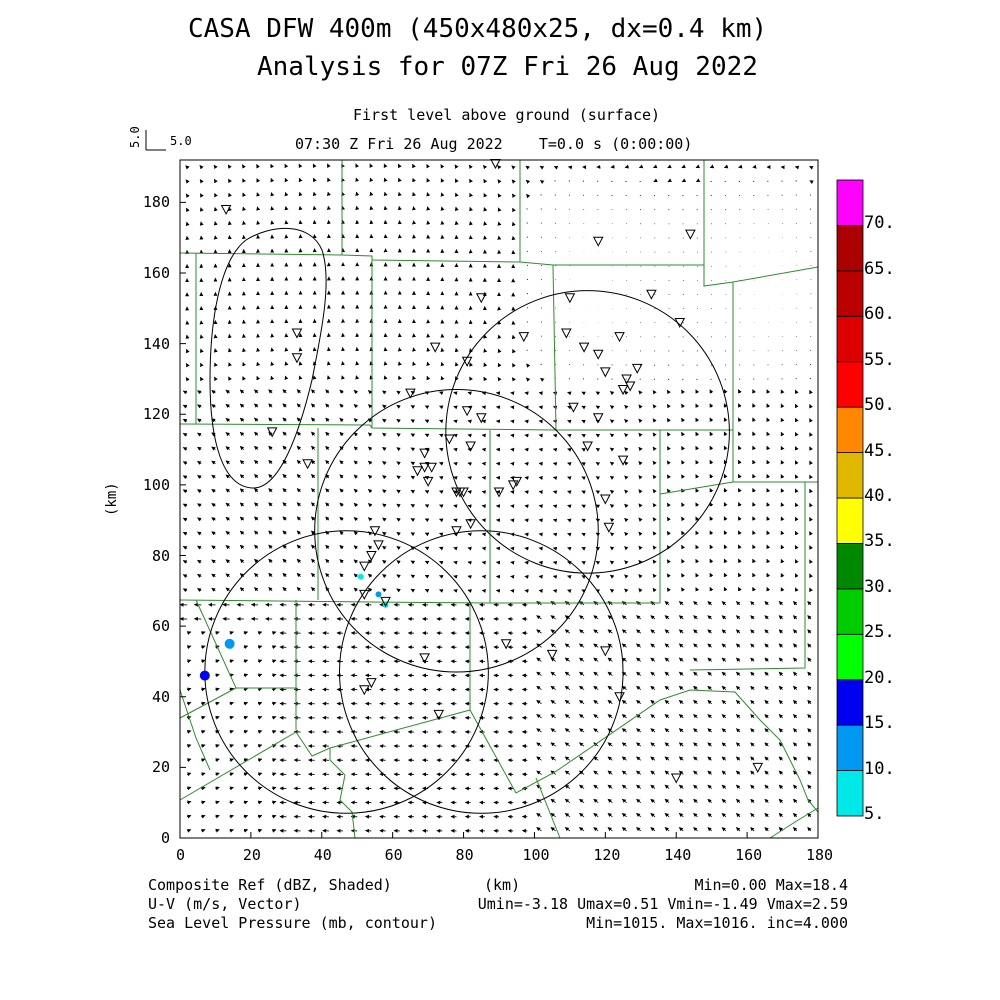 The width and height of the screenshot is (1000, 1000). Describe the element at coordinates (478, 29) in the screenshot. I see `title-line-1: CASA DFW 400m (450x480x25, dx=0.4 km)` at that location.